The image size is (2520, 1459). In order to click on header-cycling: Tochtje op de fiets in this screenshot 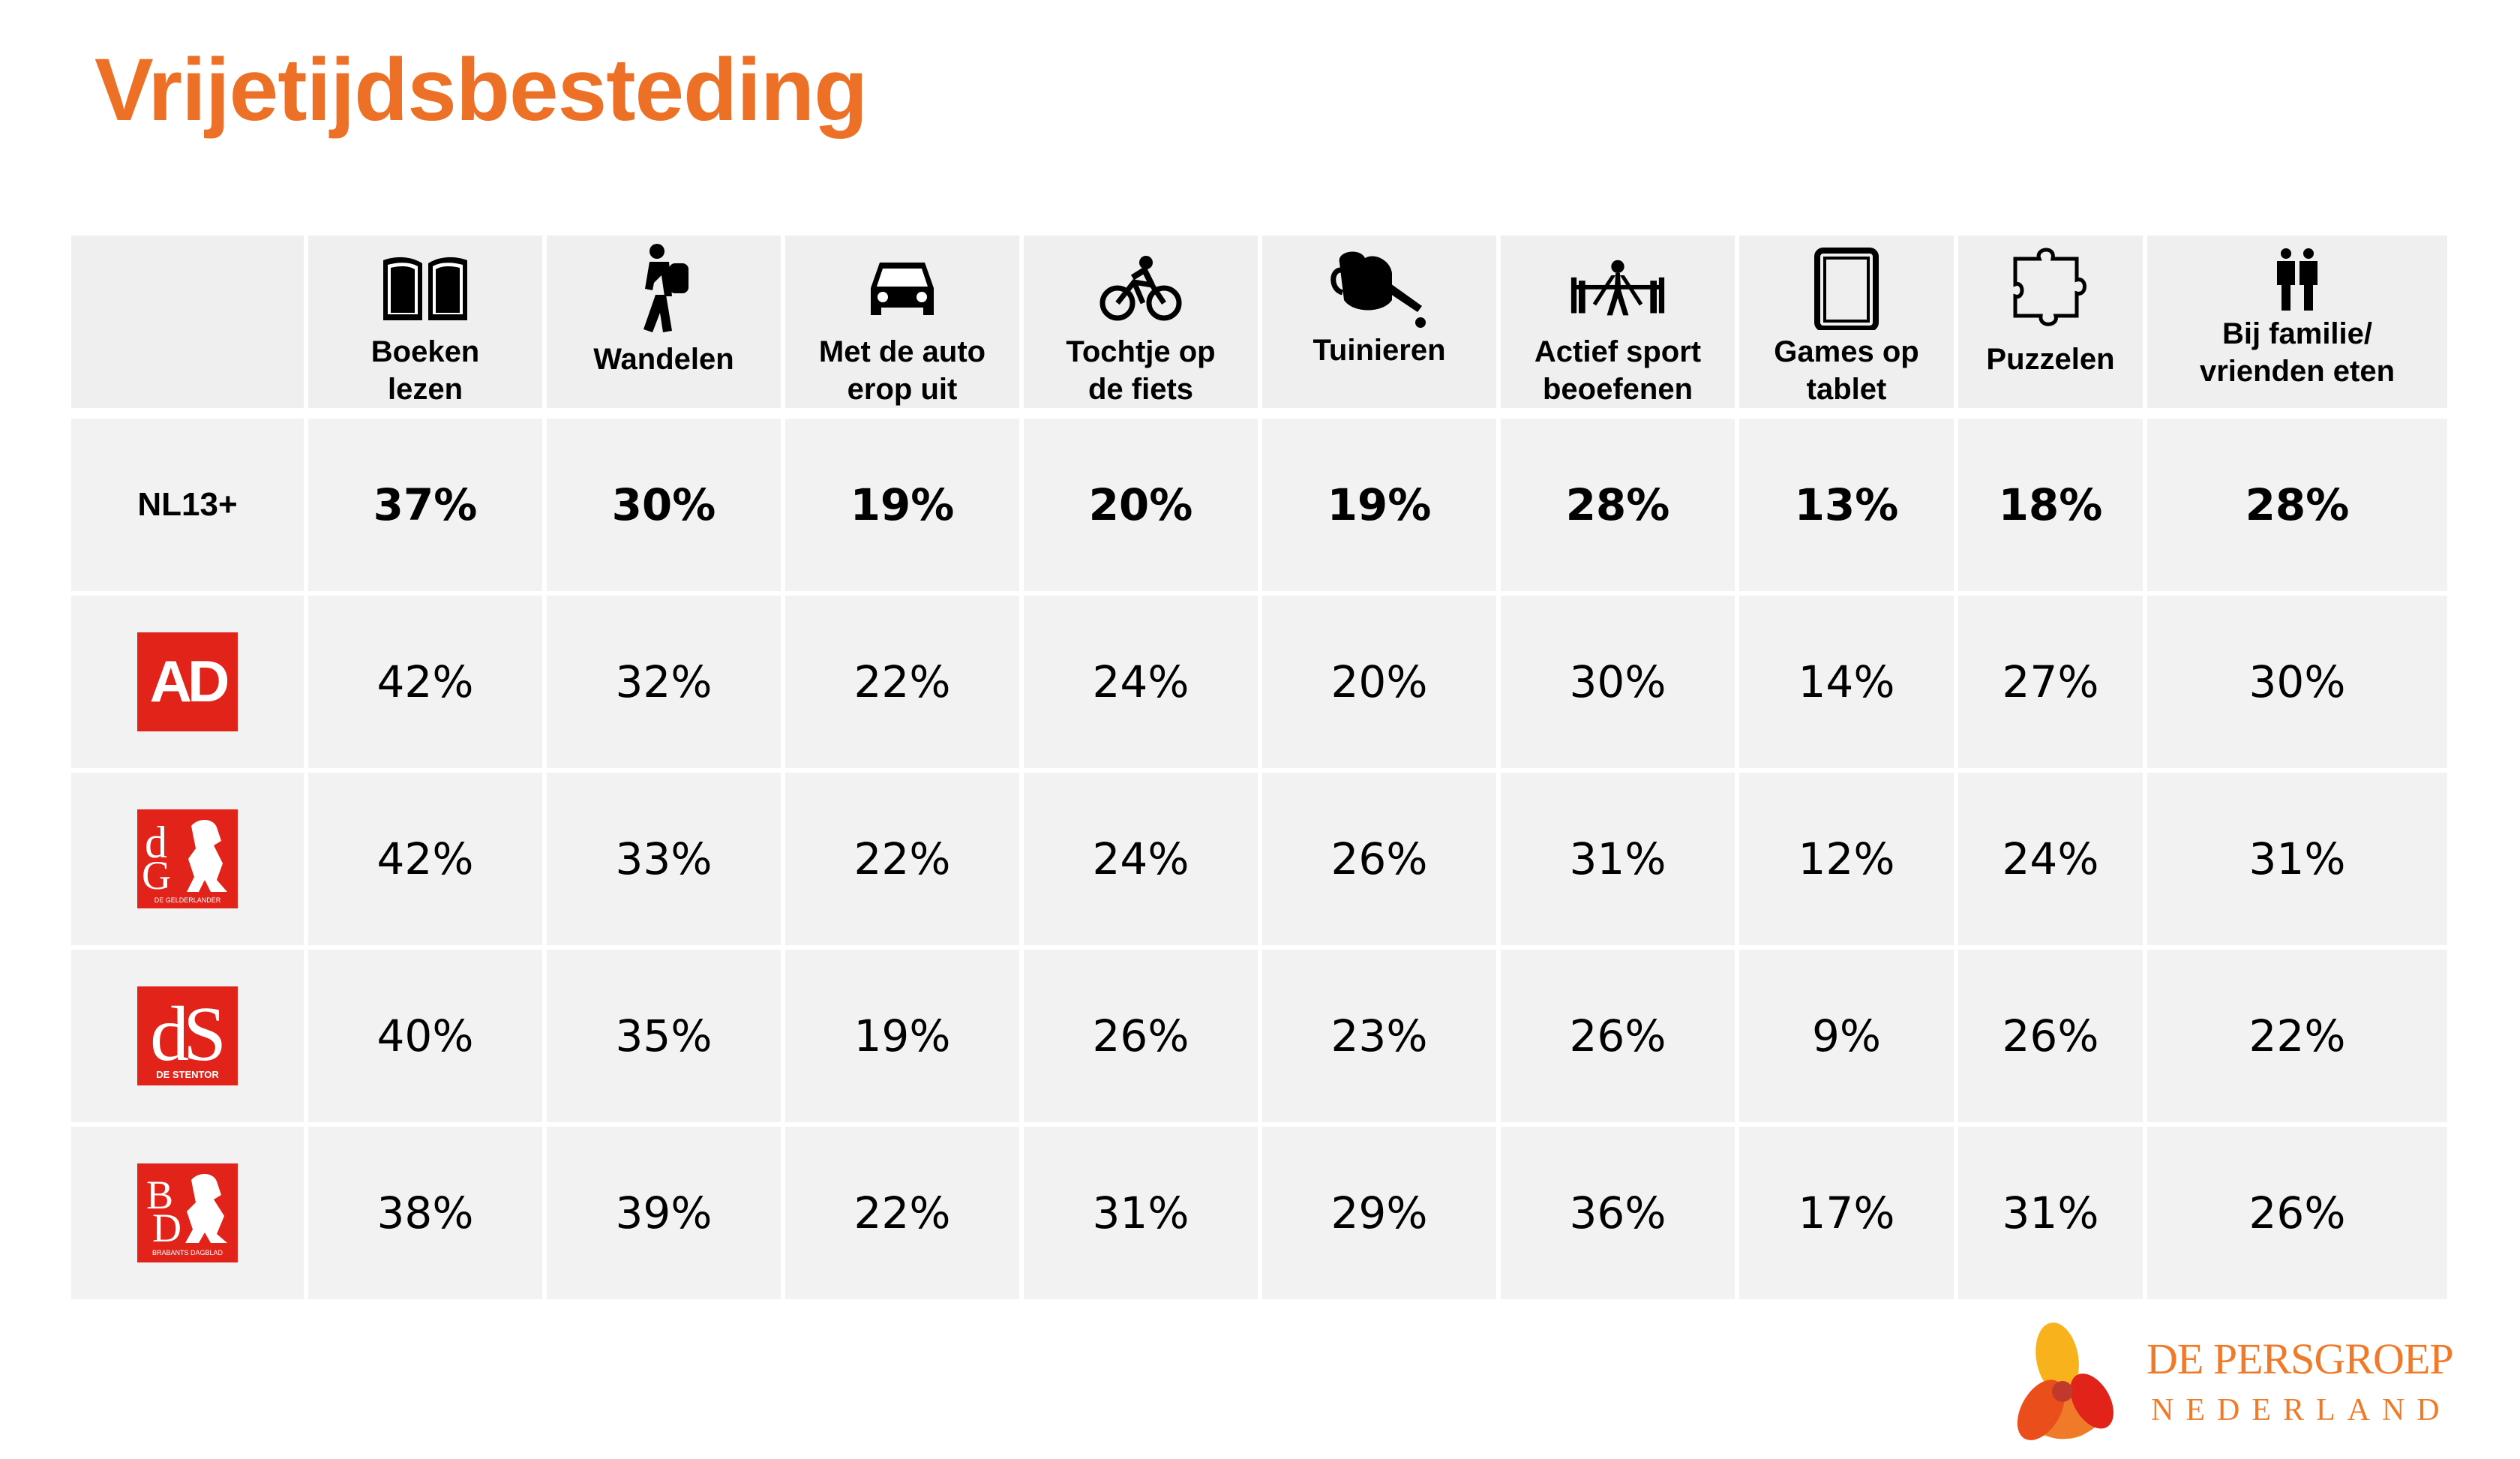, I will do `click(1141, 322)`.